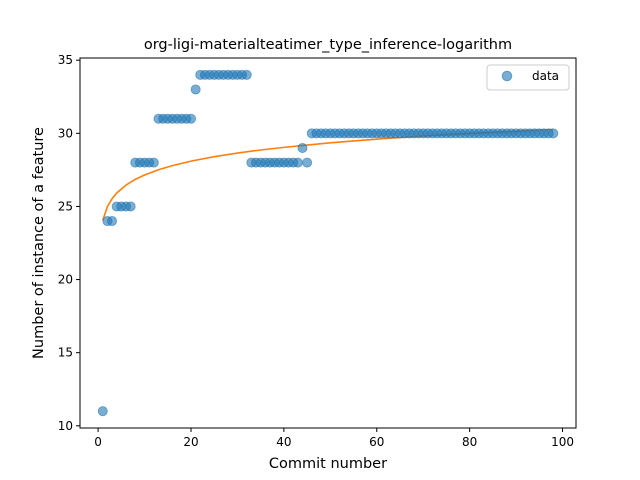 This screenshot has width=640, height=480. Describe the element at coordinates (65, 133) in the screenshot. I see `y-tick-label: 30` at that location.